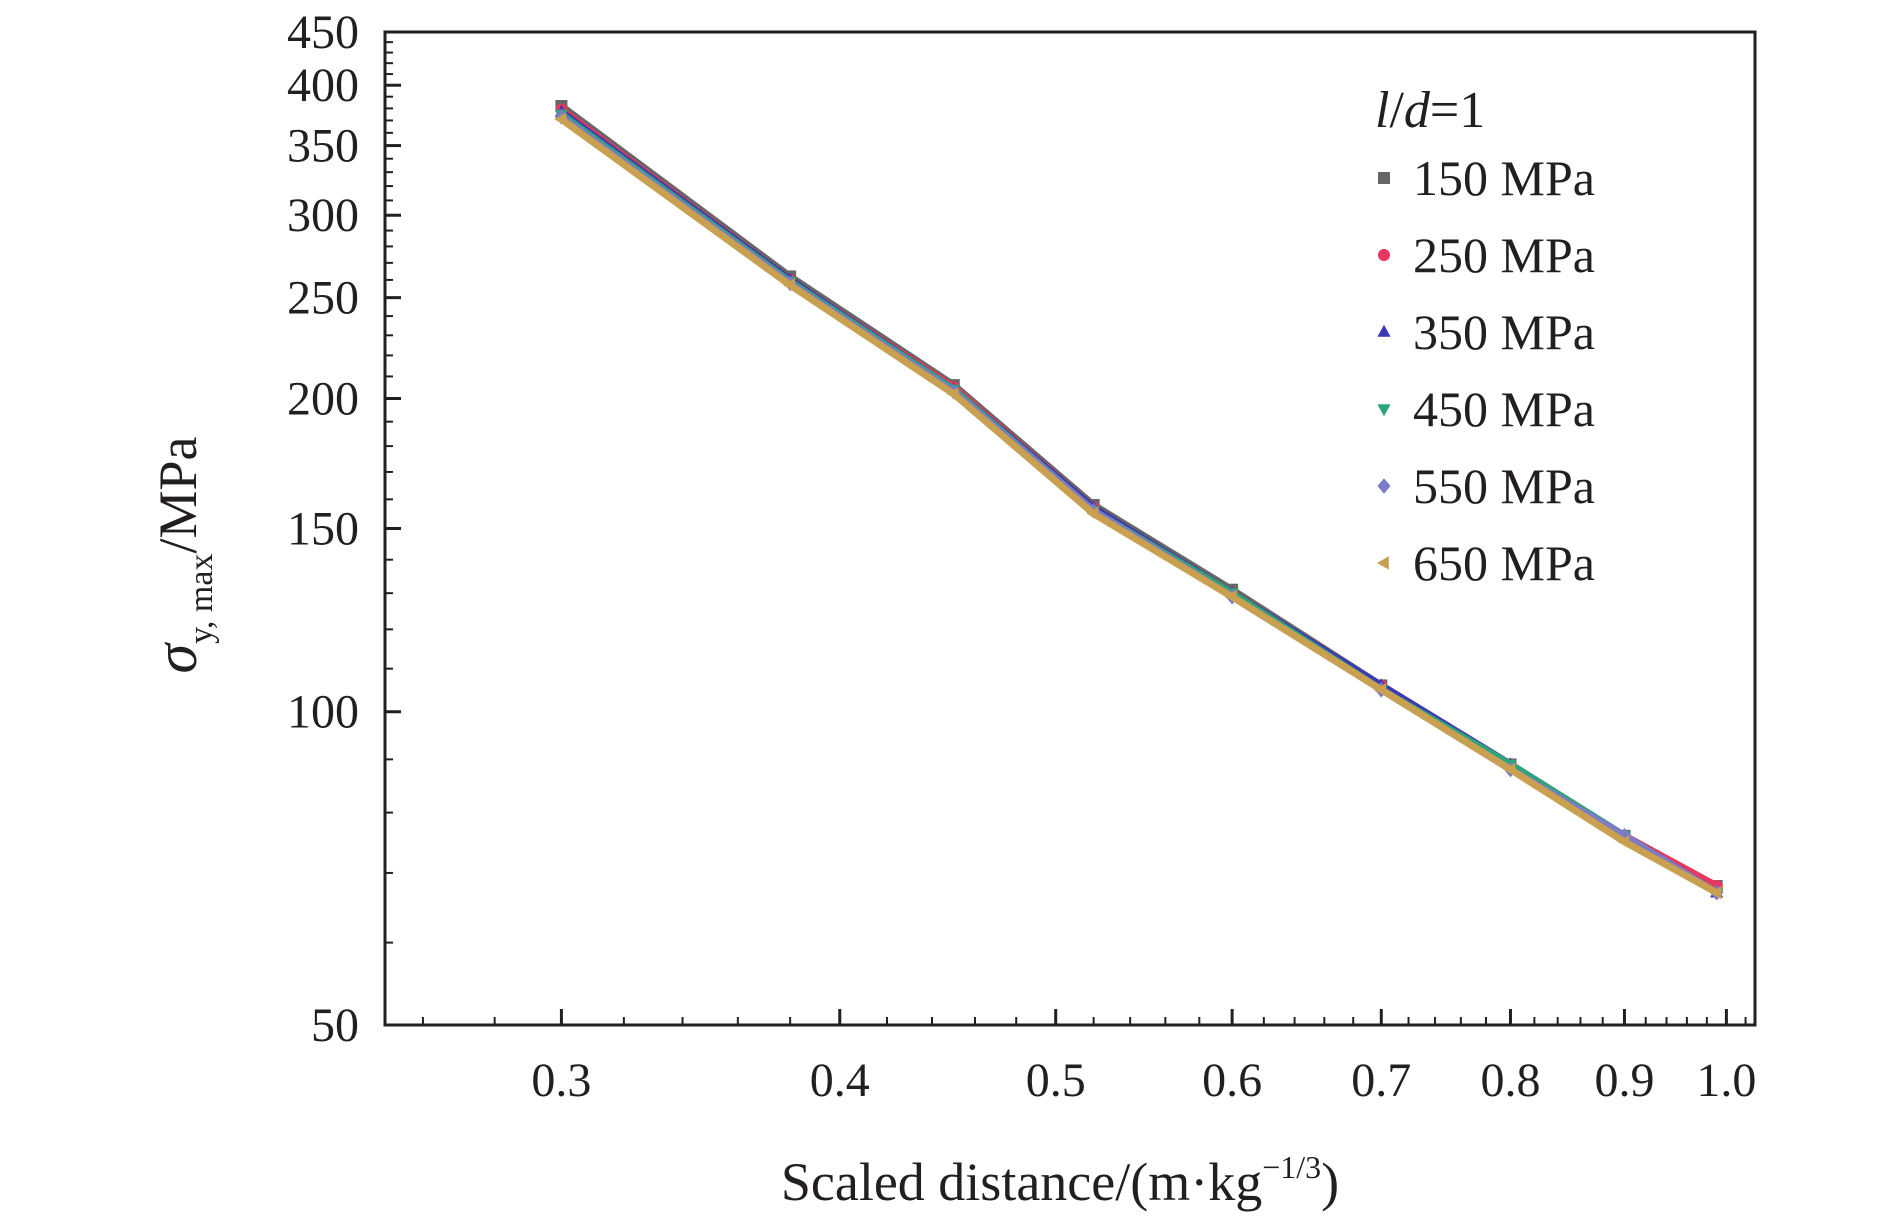 The width and height of the screenshot is (1890, 1219). What do you see at coordinates (335, 1025) in the screenshot?
I see `y-tick-label: 50` at bounding box center [335, 1025].